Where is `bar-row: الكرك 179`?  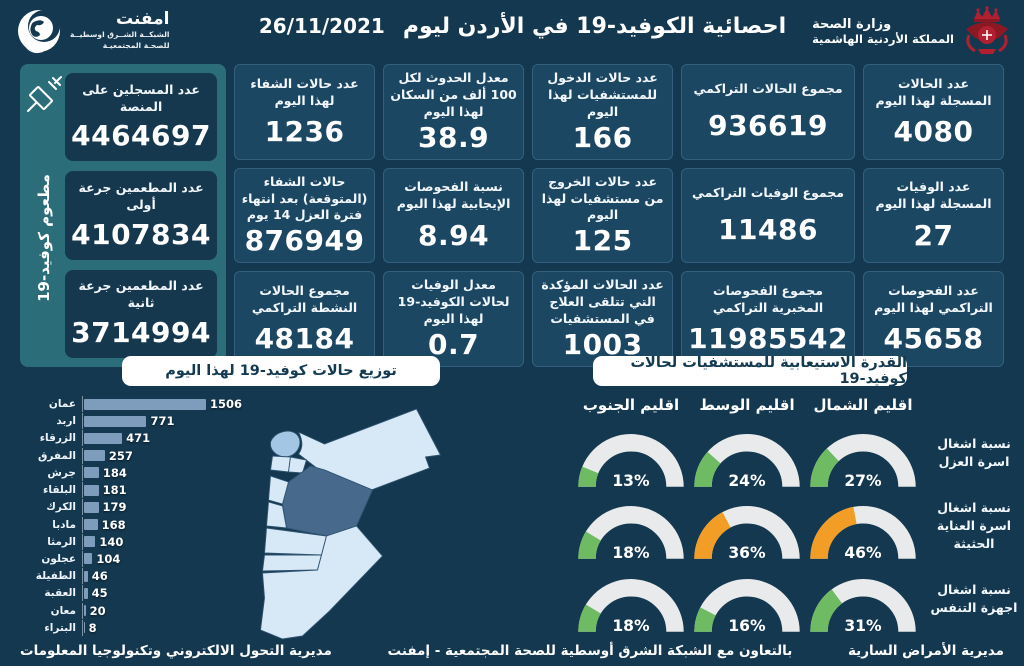 bar-row: الكرك 179 is located at coordinates (147, 507).